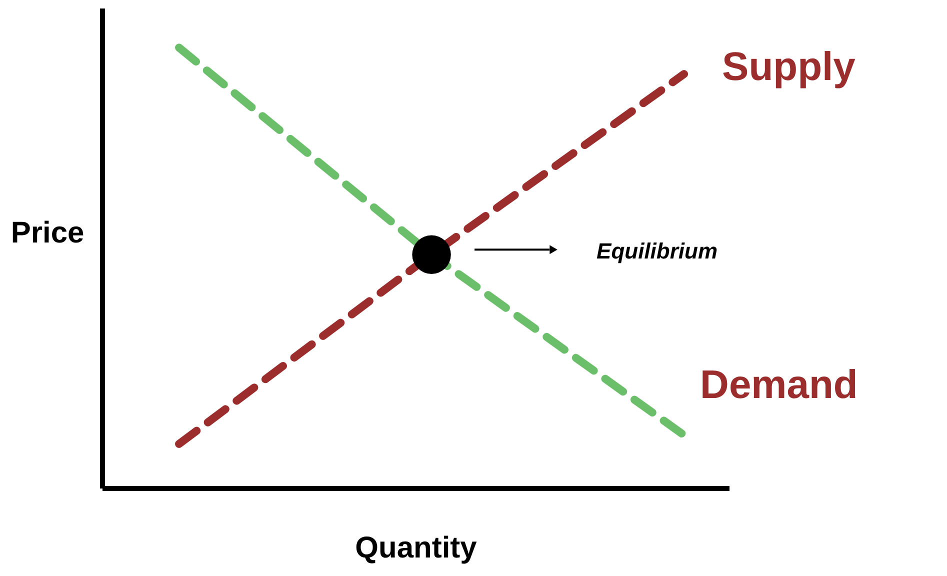 Image resolution: width=947 pixels, height=576 pixels. I want to click on annotation: Demand, so click(779, 385).